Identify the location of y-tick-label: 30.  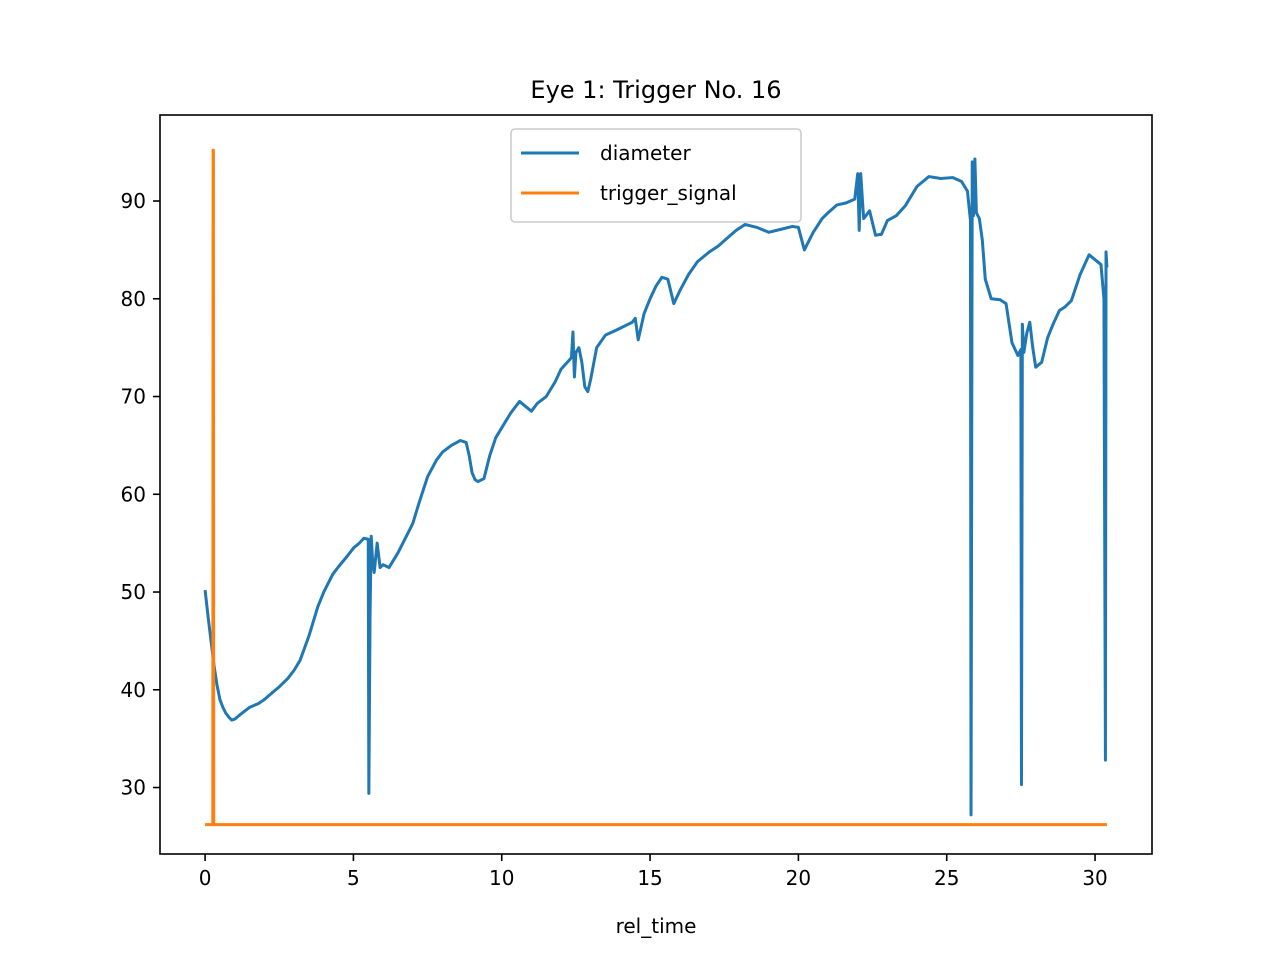
(133, 788).